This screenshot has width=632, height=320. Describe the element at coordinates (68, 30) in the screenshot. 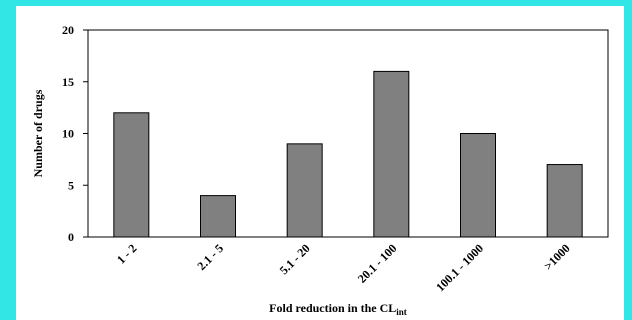

I see `y-tick-label: 20` at that location.